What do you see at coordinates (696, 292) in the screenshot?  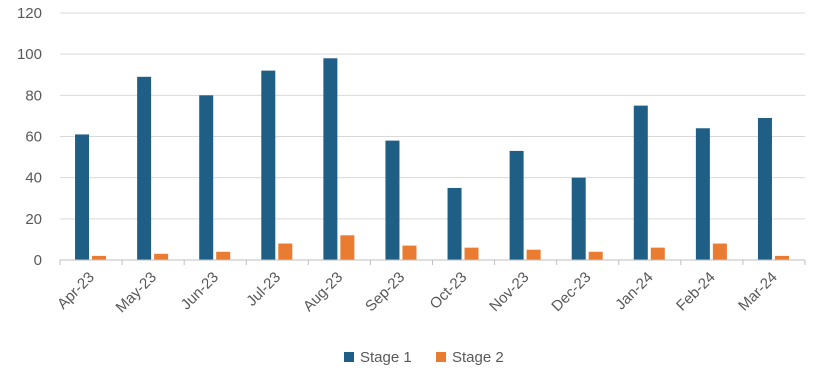 I see `x-tick-label: Feb-24` at bounding box center [696, 292].